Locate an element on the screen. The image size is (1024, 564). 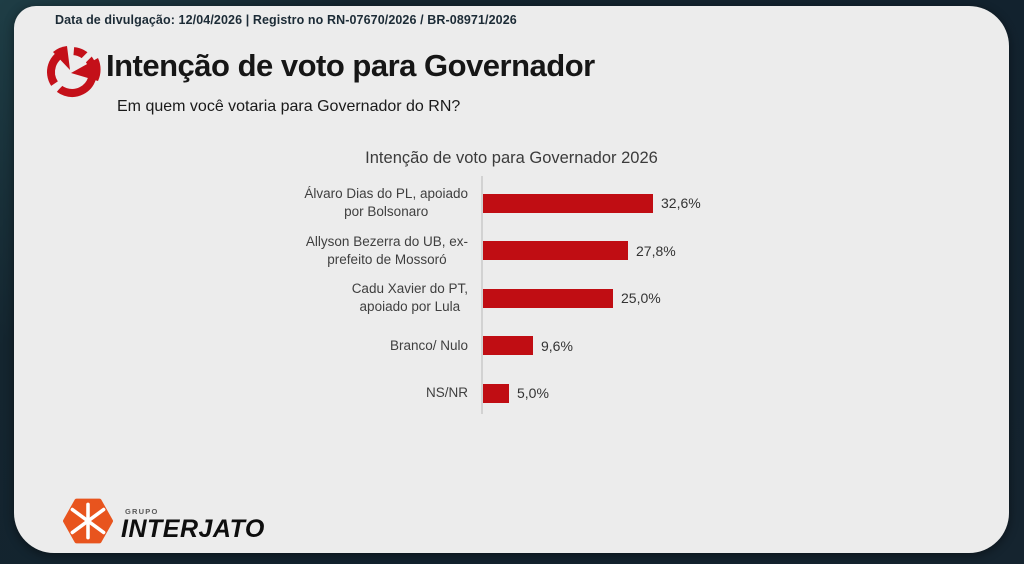
interjato-logo-group-text: GRUPO is located at coordinates (142, 511).